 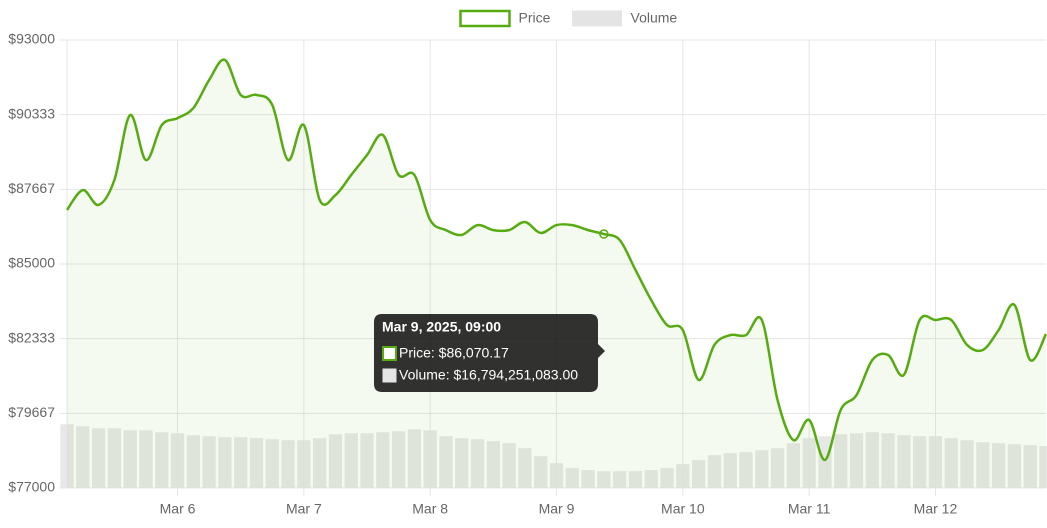 I want to click on tooltip-line: Volume: $16,794,251,083.00, so click(x=488, y=375).